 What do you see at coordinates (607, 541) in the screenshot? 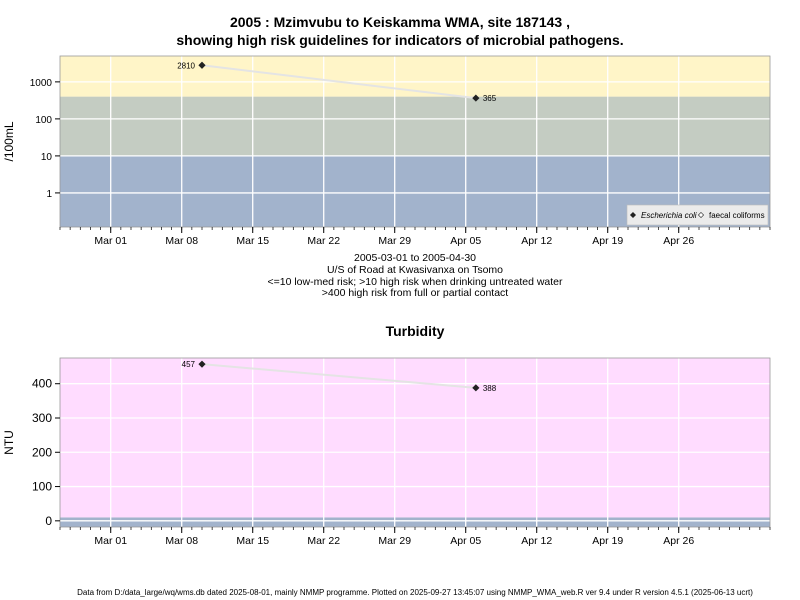
I see `turbidity-x-tick-label: Apr 19` at bounding box center [607, 541].